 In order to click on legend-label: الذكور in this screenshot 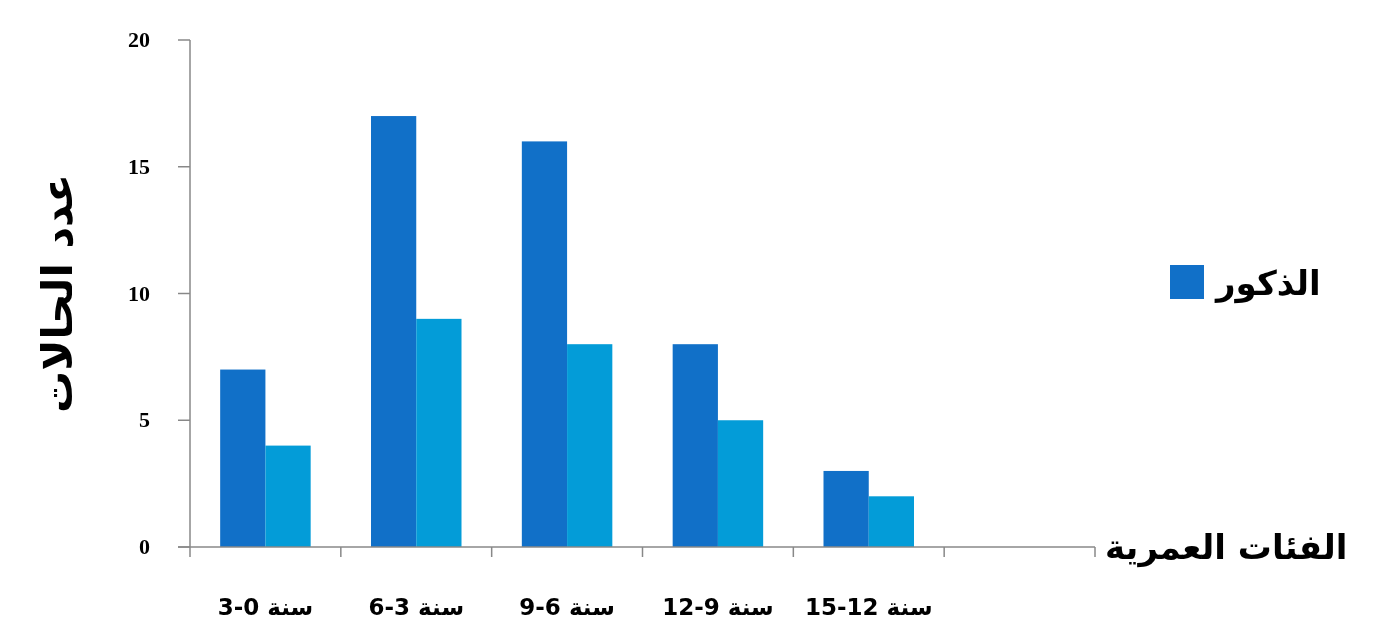, I will do `click(1267, 283)`.